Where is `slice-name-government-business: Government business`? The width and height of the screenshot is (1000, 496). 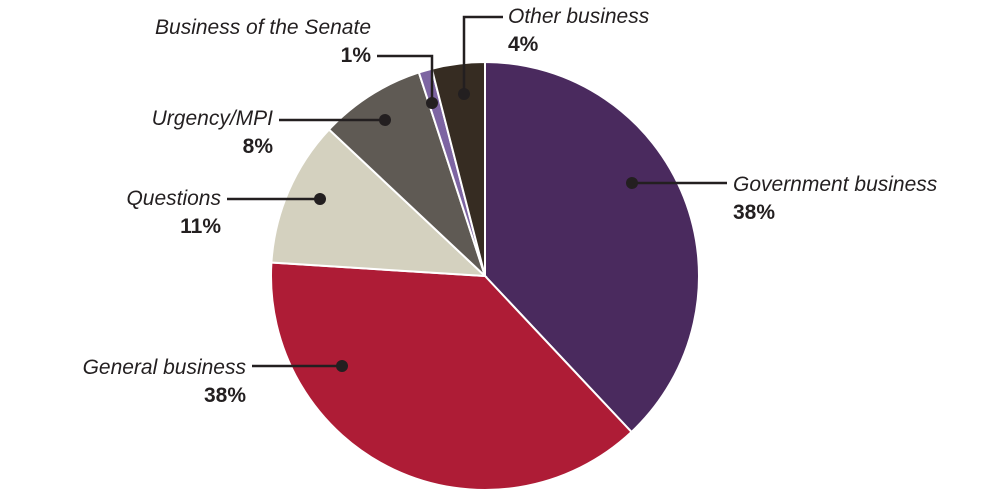 slice-name-government-business: Government business is located at coordinates (835, 184).